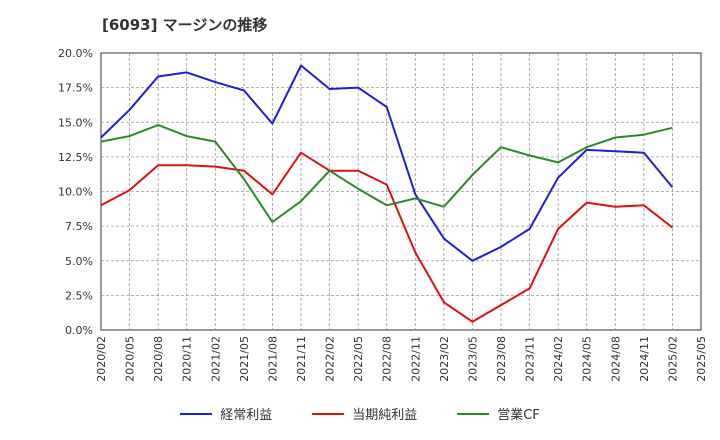 Image resolution: width=720 pixels, height=440 pixels. I want to click on x-tick-label: 2021/08, so click(272, 359).